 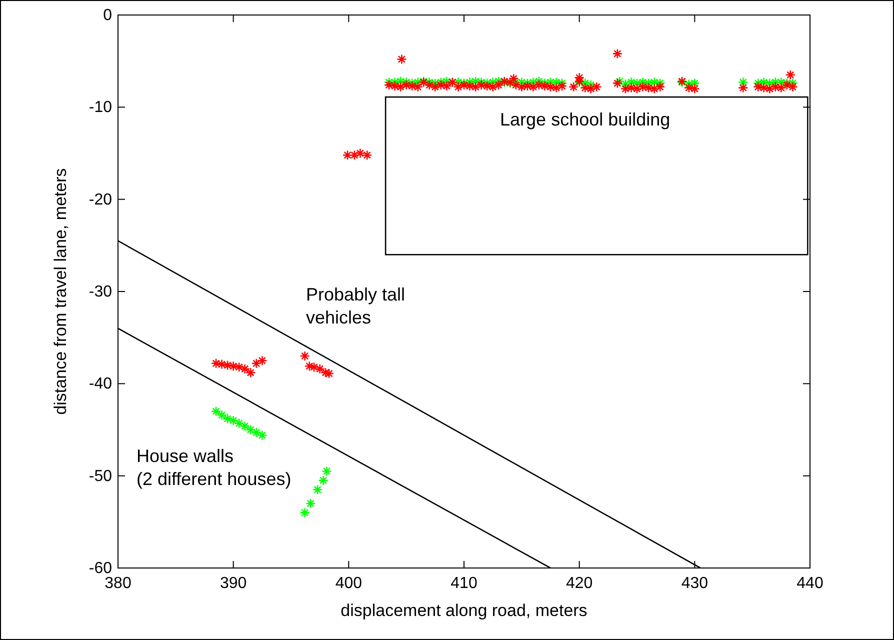 What do you see at coordinates (118, 583) in the screenshot?
I see `x-tick-label: 380` at bounding box center [118, 583].